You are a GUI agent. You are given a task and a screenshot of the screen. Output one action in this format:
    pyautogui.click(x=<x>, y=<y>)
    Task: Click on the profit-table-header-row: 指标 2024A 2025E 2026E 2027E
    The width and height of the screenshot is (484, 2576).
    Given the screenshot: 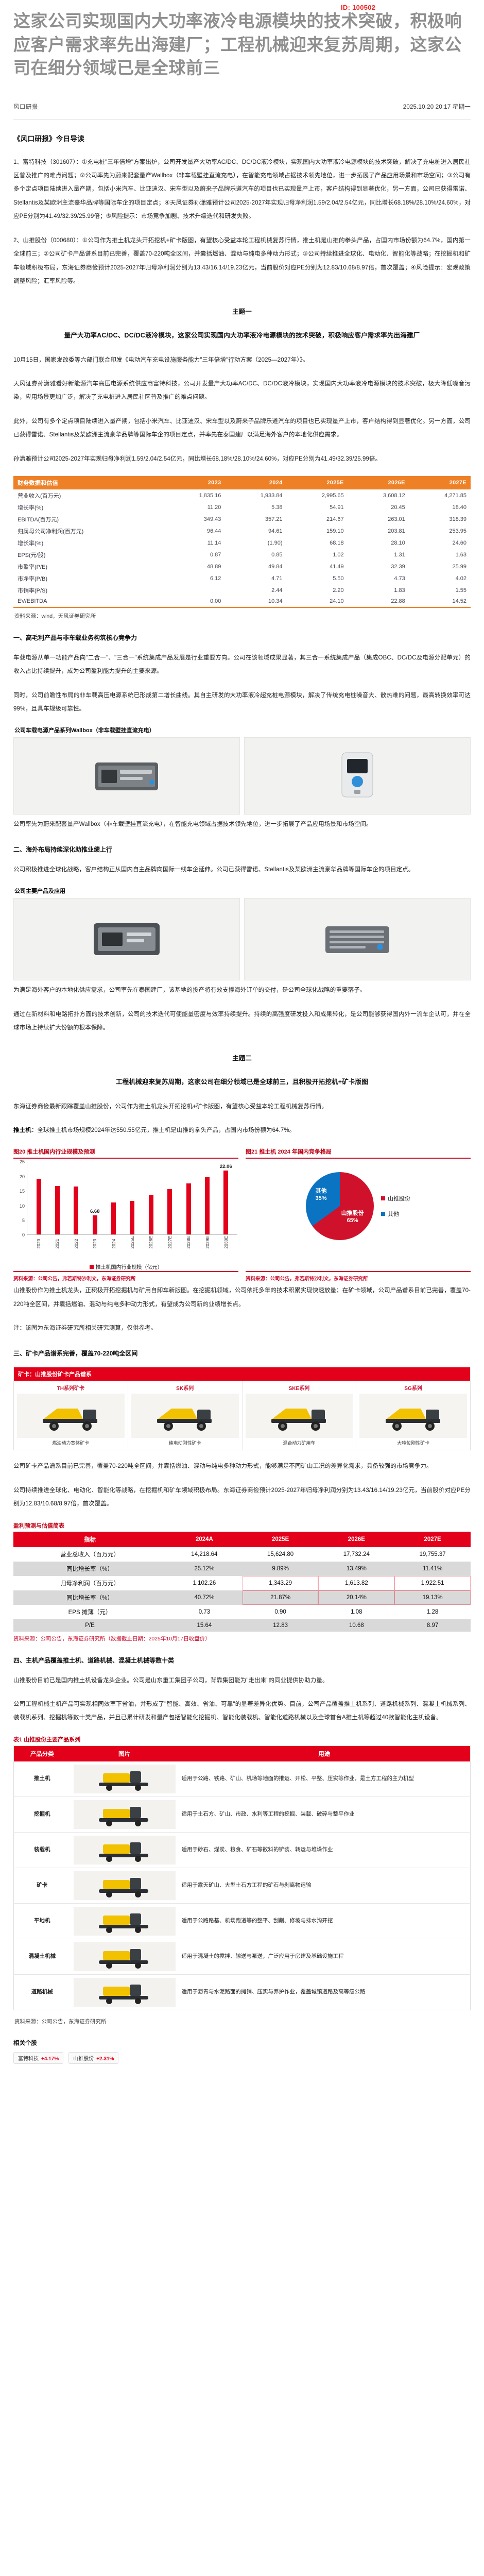 What is the action you would take?
    pyautogui.click(x=242, y=1539)
    